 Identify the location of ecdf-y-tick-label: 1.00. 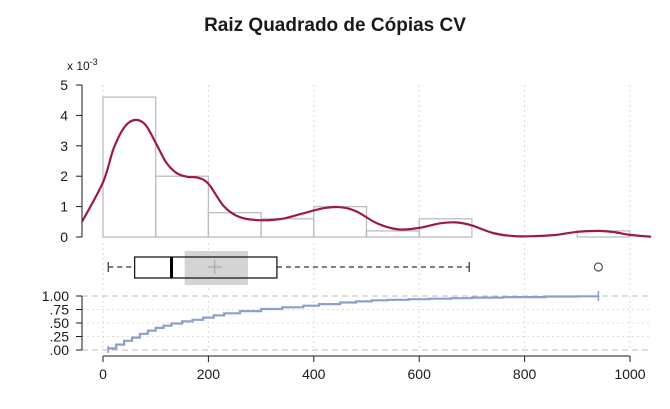
(55, 296).